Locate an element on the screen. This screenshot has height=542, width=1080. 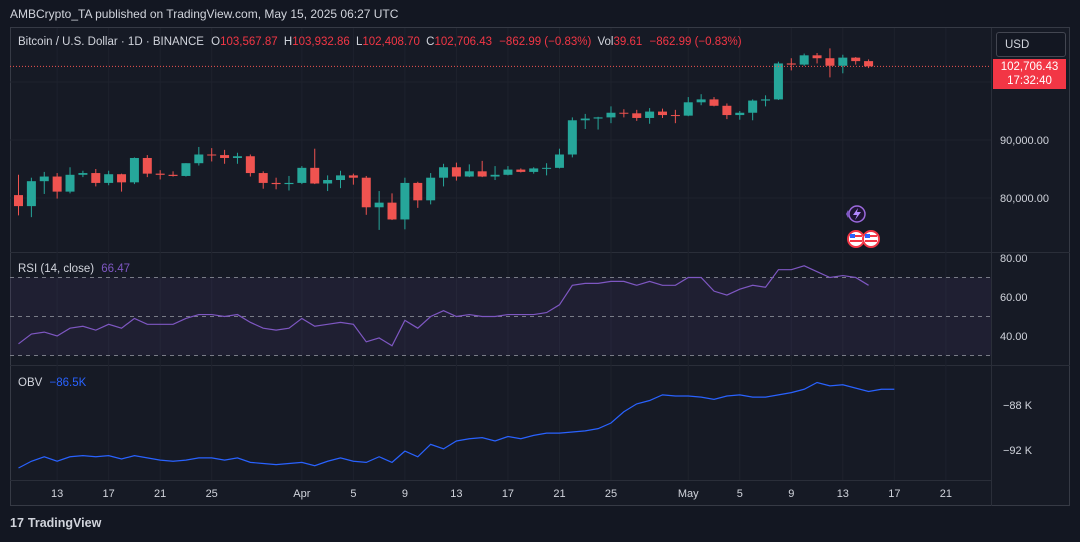
time-tick: May is located at coordinates (688, 494).